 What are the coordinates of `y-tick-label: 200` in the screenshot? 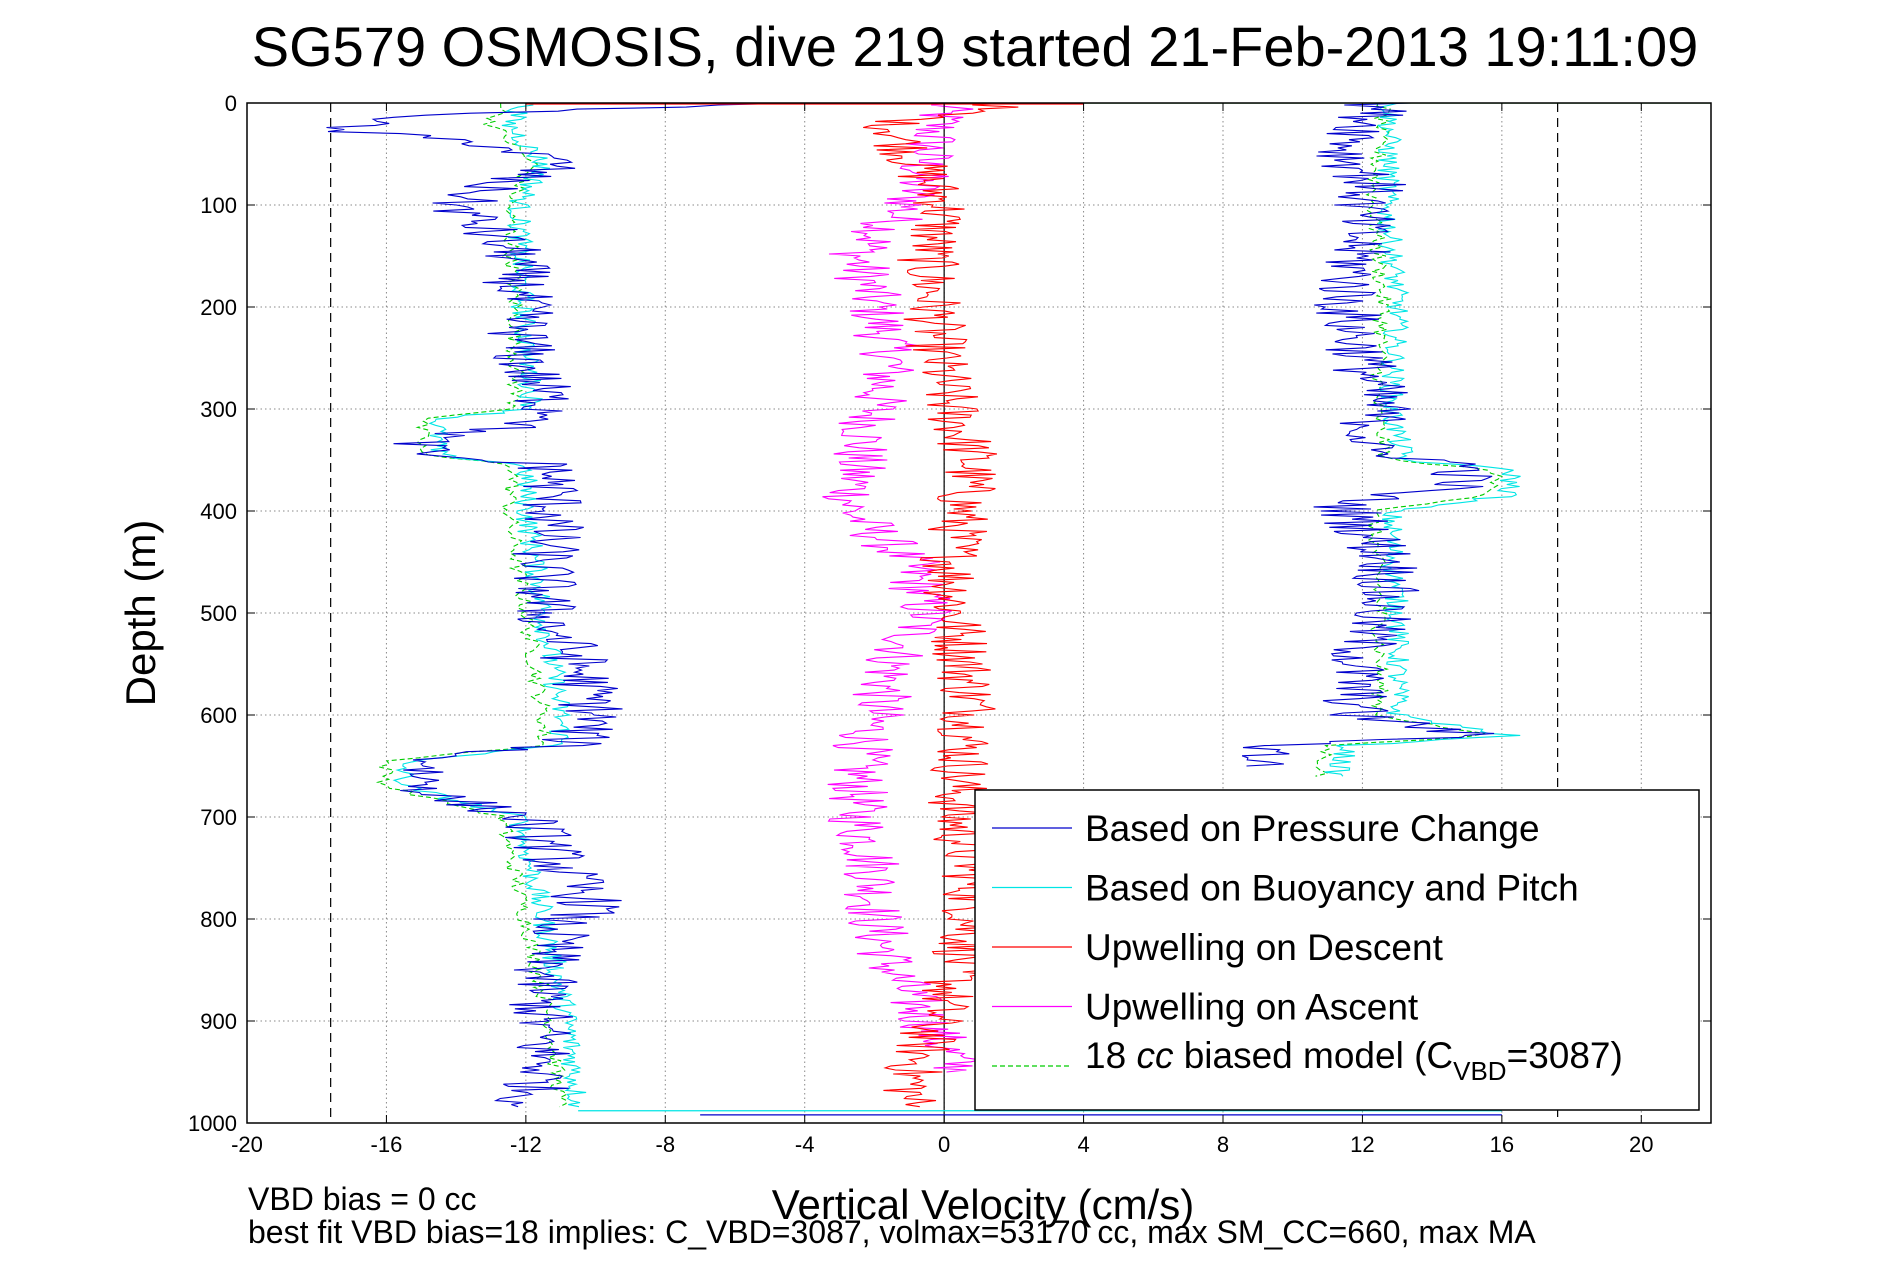 It's located at (218, 307).